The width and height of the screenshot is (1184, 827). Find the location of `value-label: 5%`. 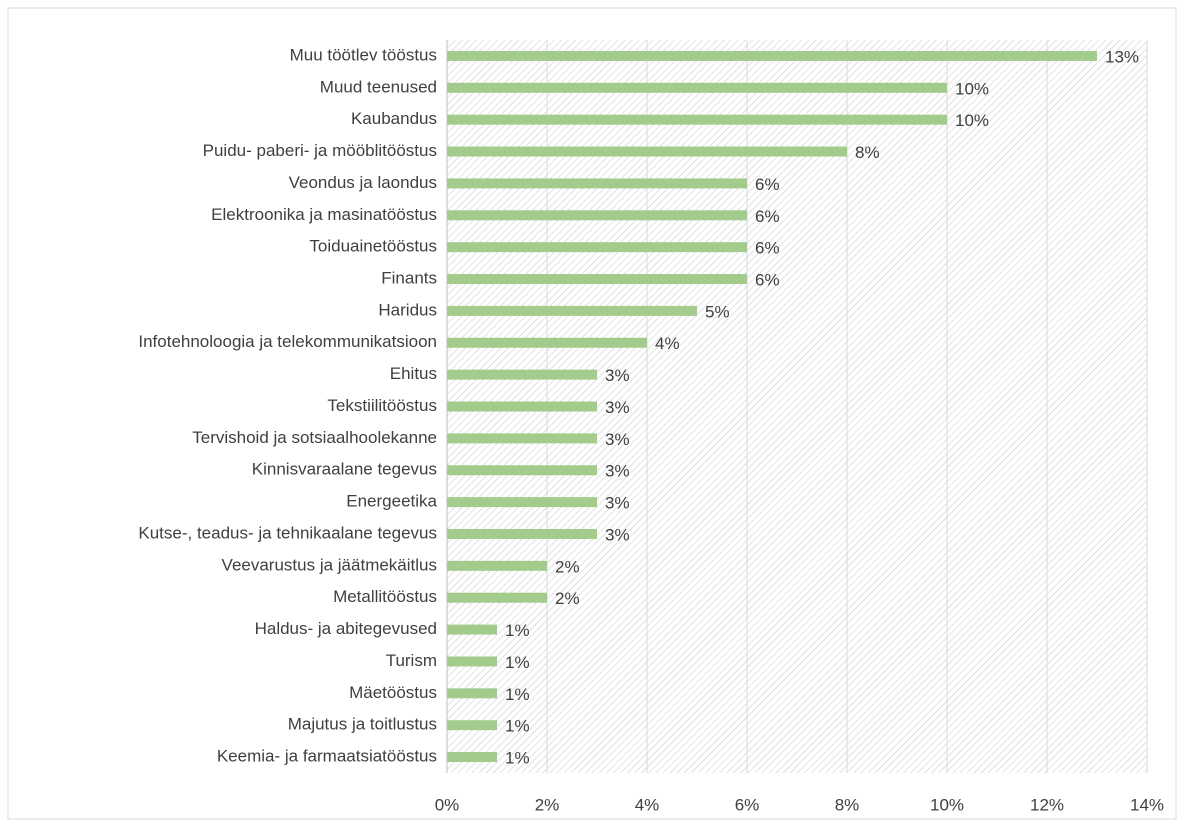

value-label: 5% is located at coordinates (717, 311).